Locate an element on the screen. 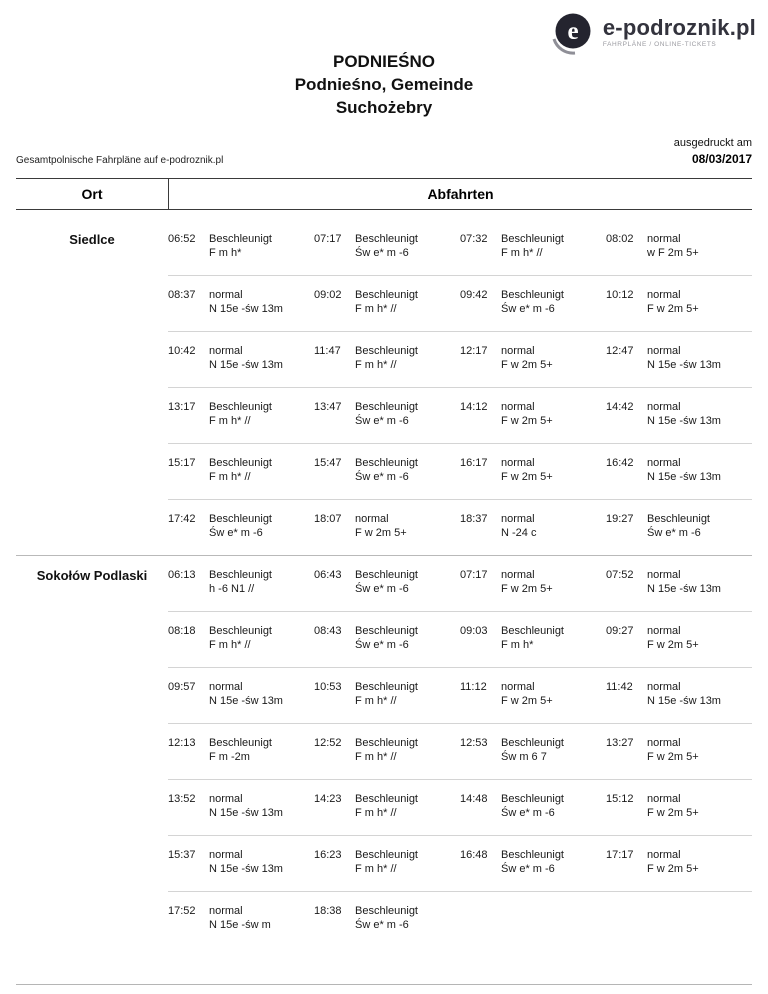 The width and height of the screenshot is (768, 994). departure-cell: 17:17 normal F w 2m 5+ is located at coordinates (679, 862).